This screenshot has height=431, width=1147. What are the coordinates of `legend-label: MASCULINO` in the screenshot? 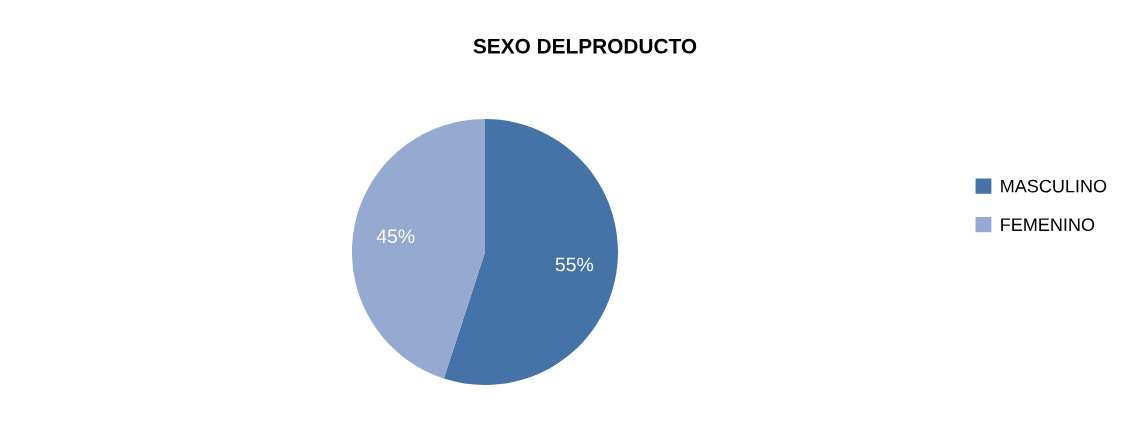 It's located at (1054, 186).